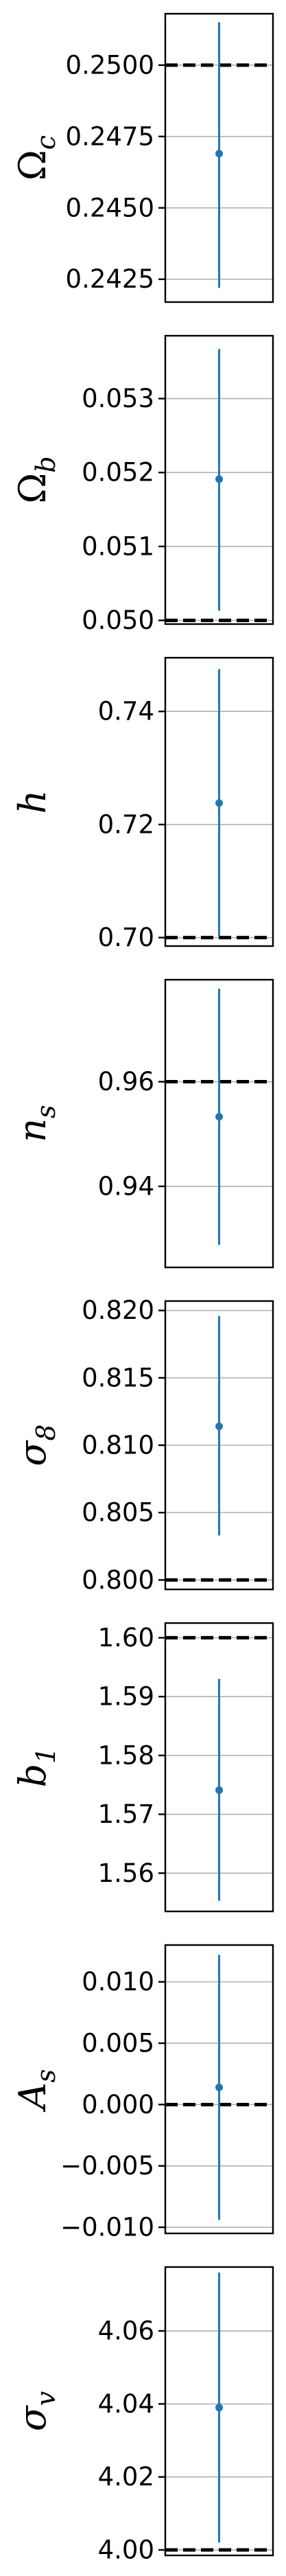 This screenshot has width=286, height=2576. Describe the element at coordinates (126, 1638) in the screenshot. I see `y-tick-label: 1.60` at that location.